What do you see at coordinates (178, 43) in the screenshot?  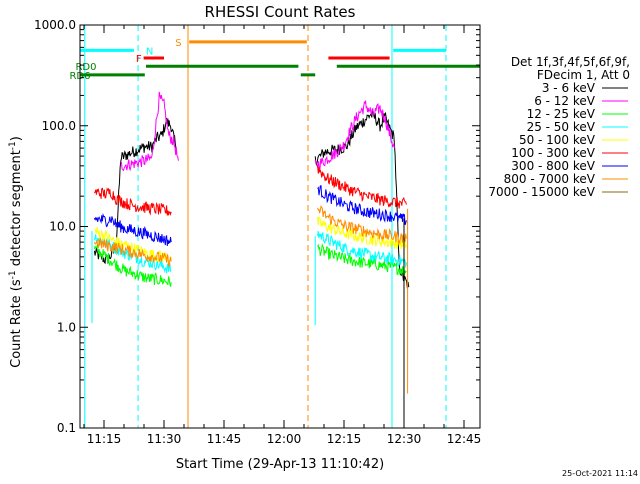 I see `flag-s-label: S` at bounding box center [178, 43].